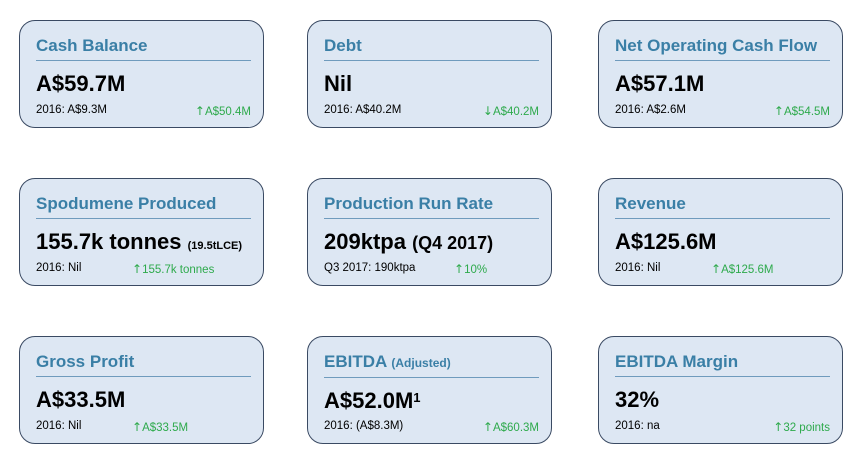 This screenshot has height=471, width=861. What do you see at coordinates (431, 427) in the screenshot?
I see `kpi-footer: 2016: (A$8.3M) ↑A$60.3M` at bounding box center [431, 427].